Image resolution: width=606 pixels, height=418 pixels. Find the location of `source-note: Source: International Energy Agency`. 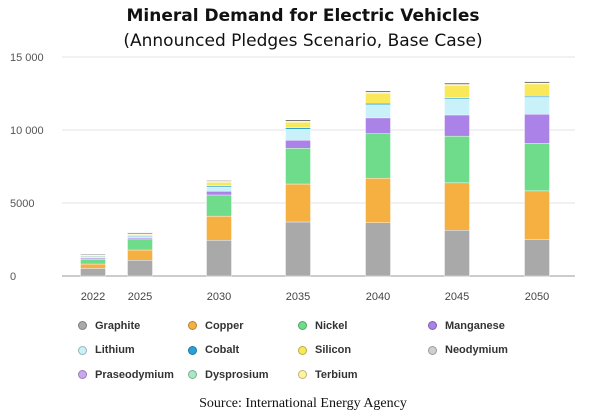

source-note: Source: International Energy Agency is located at coordinates (303, 403).